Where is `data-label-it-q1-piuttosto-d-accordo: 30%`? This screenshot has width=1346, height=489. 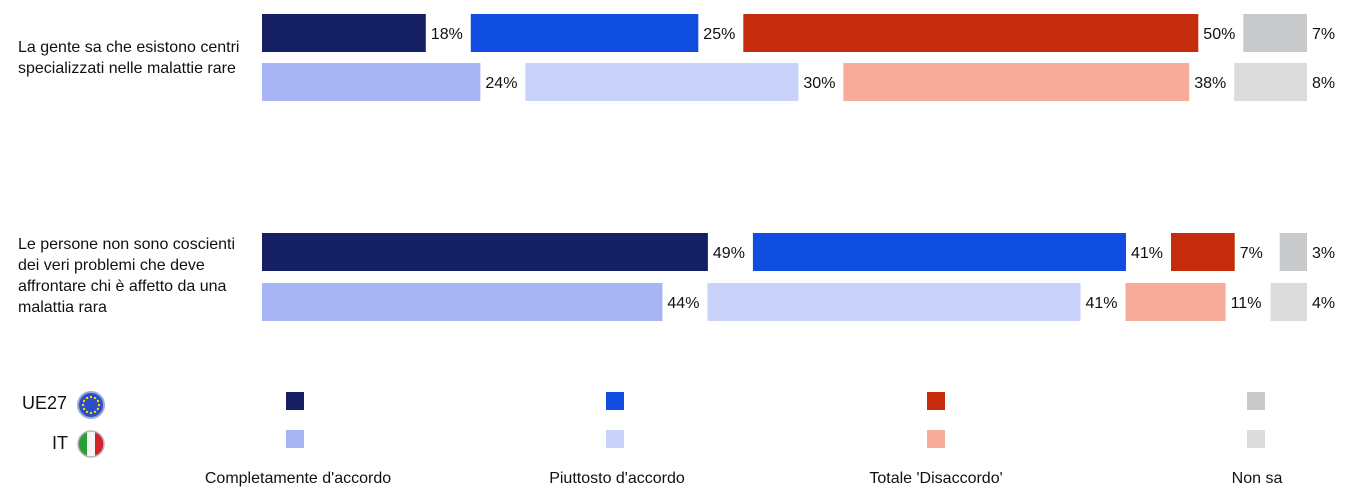
data-label-it-q1-piuttosto-d-accordo: 30% is located at coordinates (819, 83).